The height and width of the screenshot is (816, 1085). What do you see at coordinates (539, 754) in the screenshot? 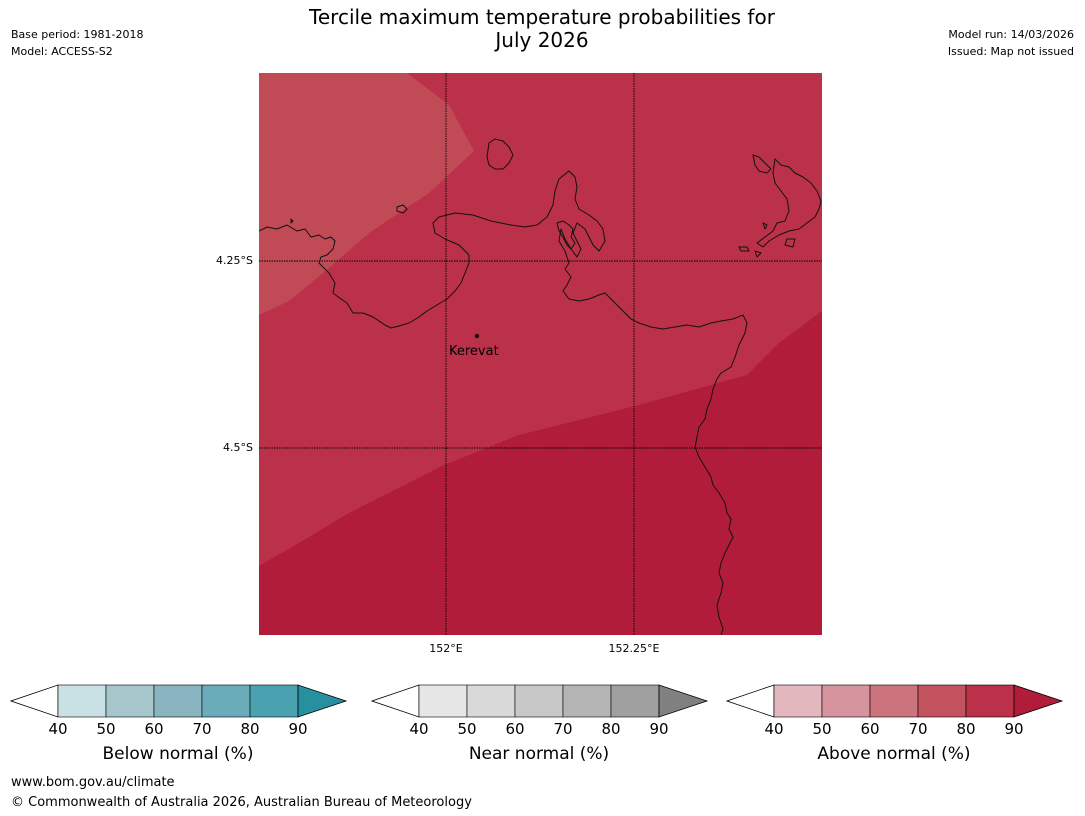
I see `legend-title-near-normal: Near normal (%)` at bounding box center [539, 754].